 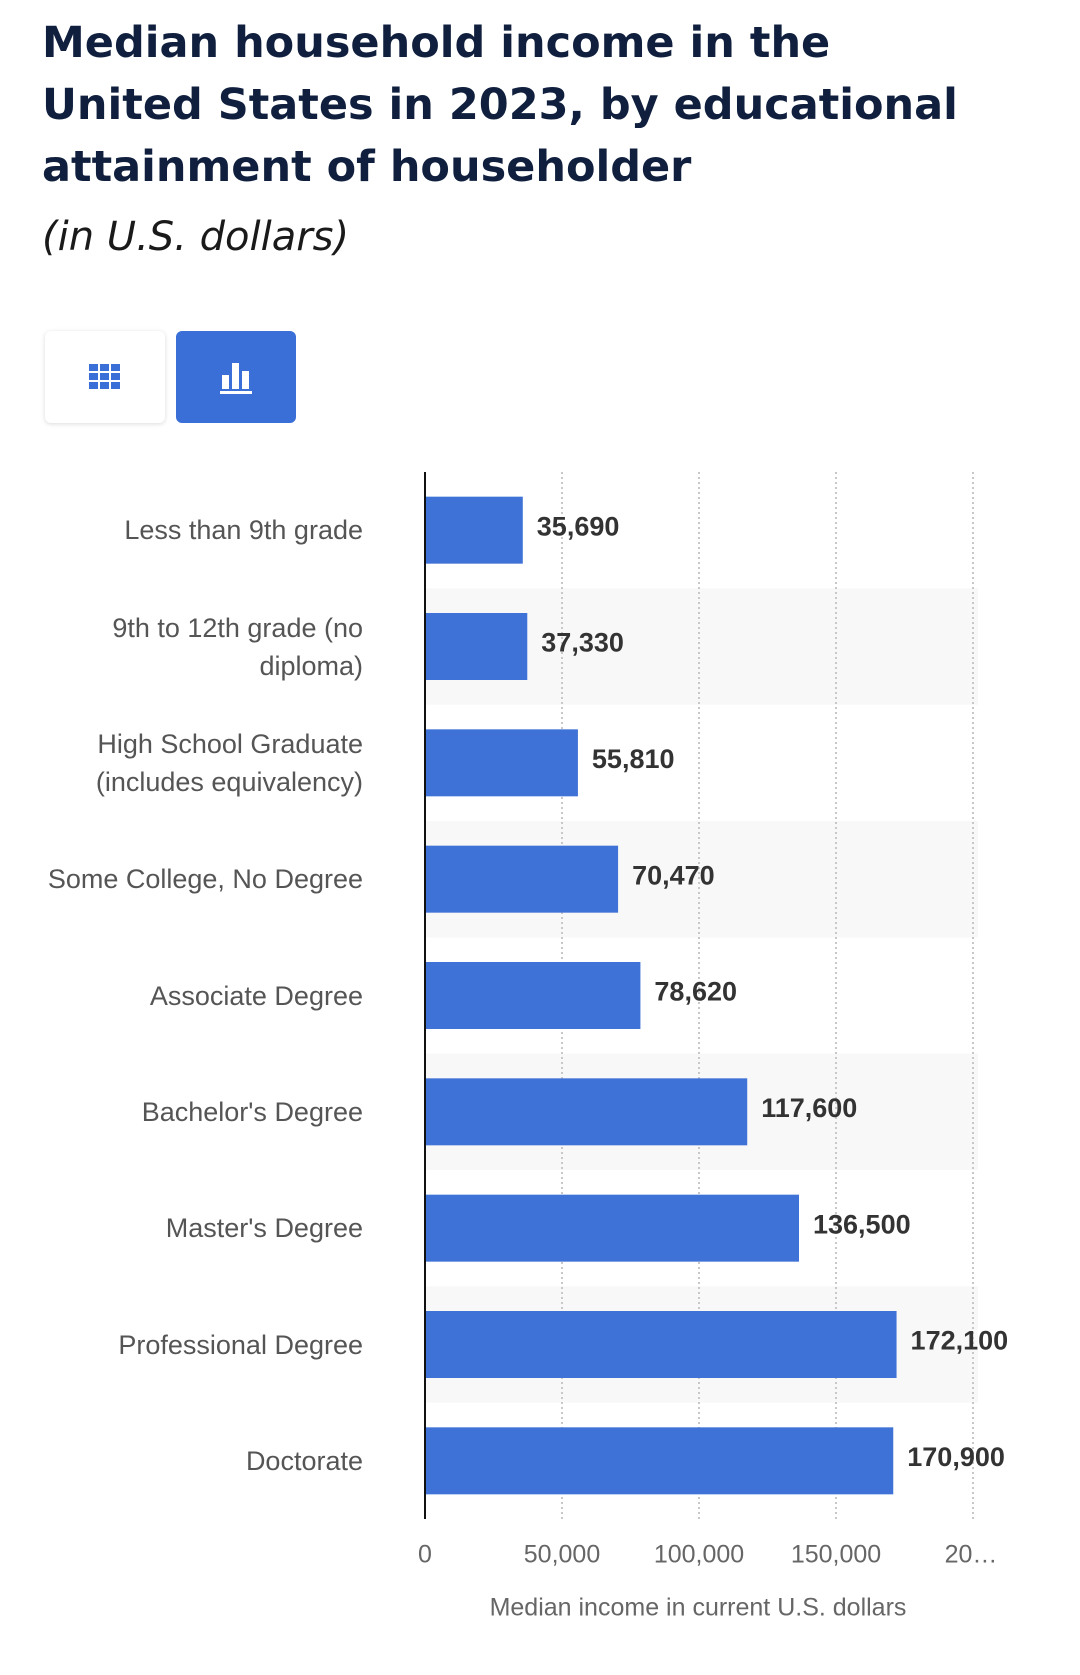 What do you see at coordinates (252, 1111) in the screenshot?
I see `y-tick-label: Bachelor's Degree` at bounding box center [252, 1111].